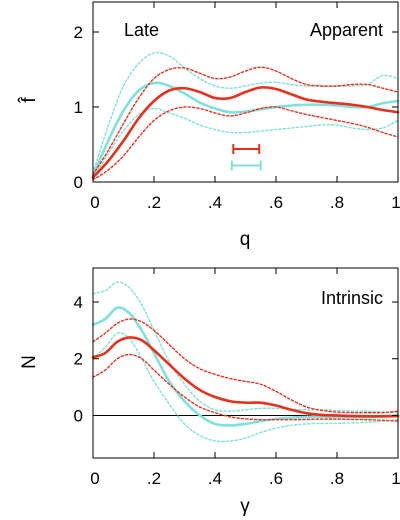 This screenshot has width=400, height=520. I want to click on top-x-tick-label: .4, so click(215, 202).